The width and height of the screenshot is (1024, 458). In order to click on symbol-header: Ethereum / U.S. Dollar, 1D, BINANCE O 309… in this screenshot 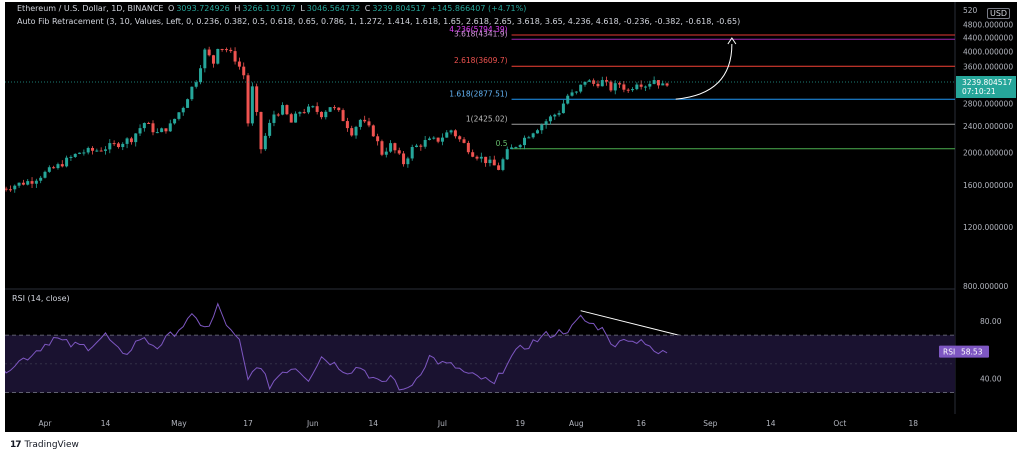, I will do `click(272, 8)`.